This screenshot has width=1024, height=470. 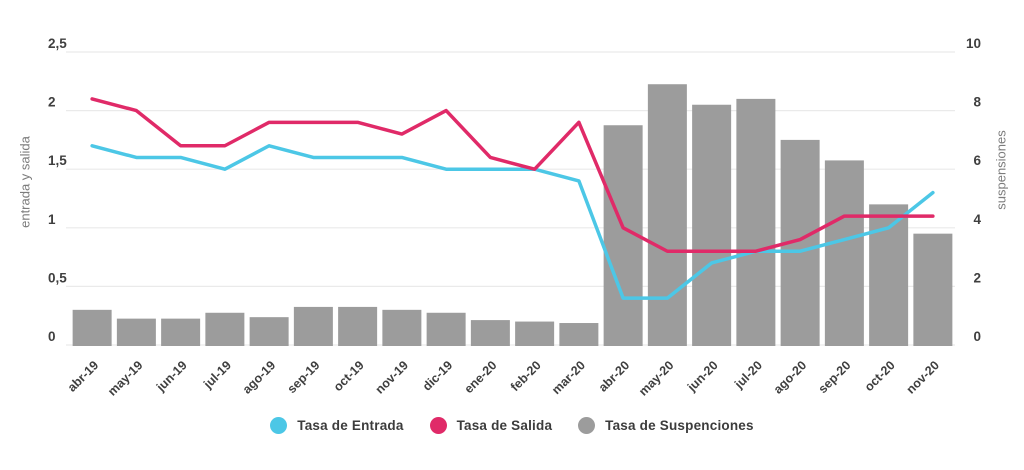 I want to click on y-tick-label-left: 2,5, so click(x=57, y=43).